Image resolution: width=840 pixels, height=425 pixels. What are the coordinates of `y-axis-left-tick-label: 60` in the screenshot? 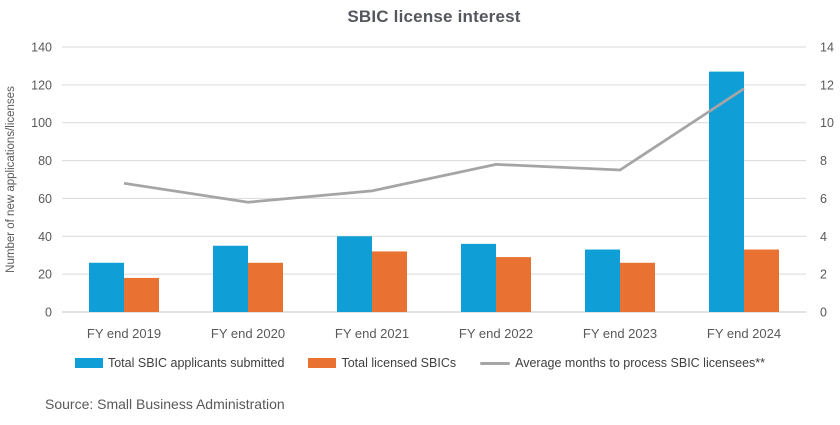 It's located at (45, 199).